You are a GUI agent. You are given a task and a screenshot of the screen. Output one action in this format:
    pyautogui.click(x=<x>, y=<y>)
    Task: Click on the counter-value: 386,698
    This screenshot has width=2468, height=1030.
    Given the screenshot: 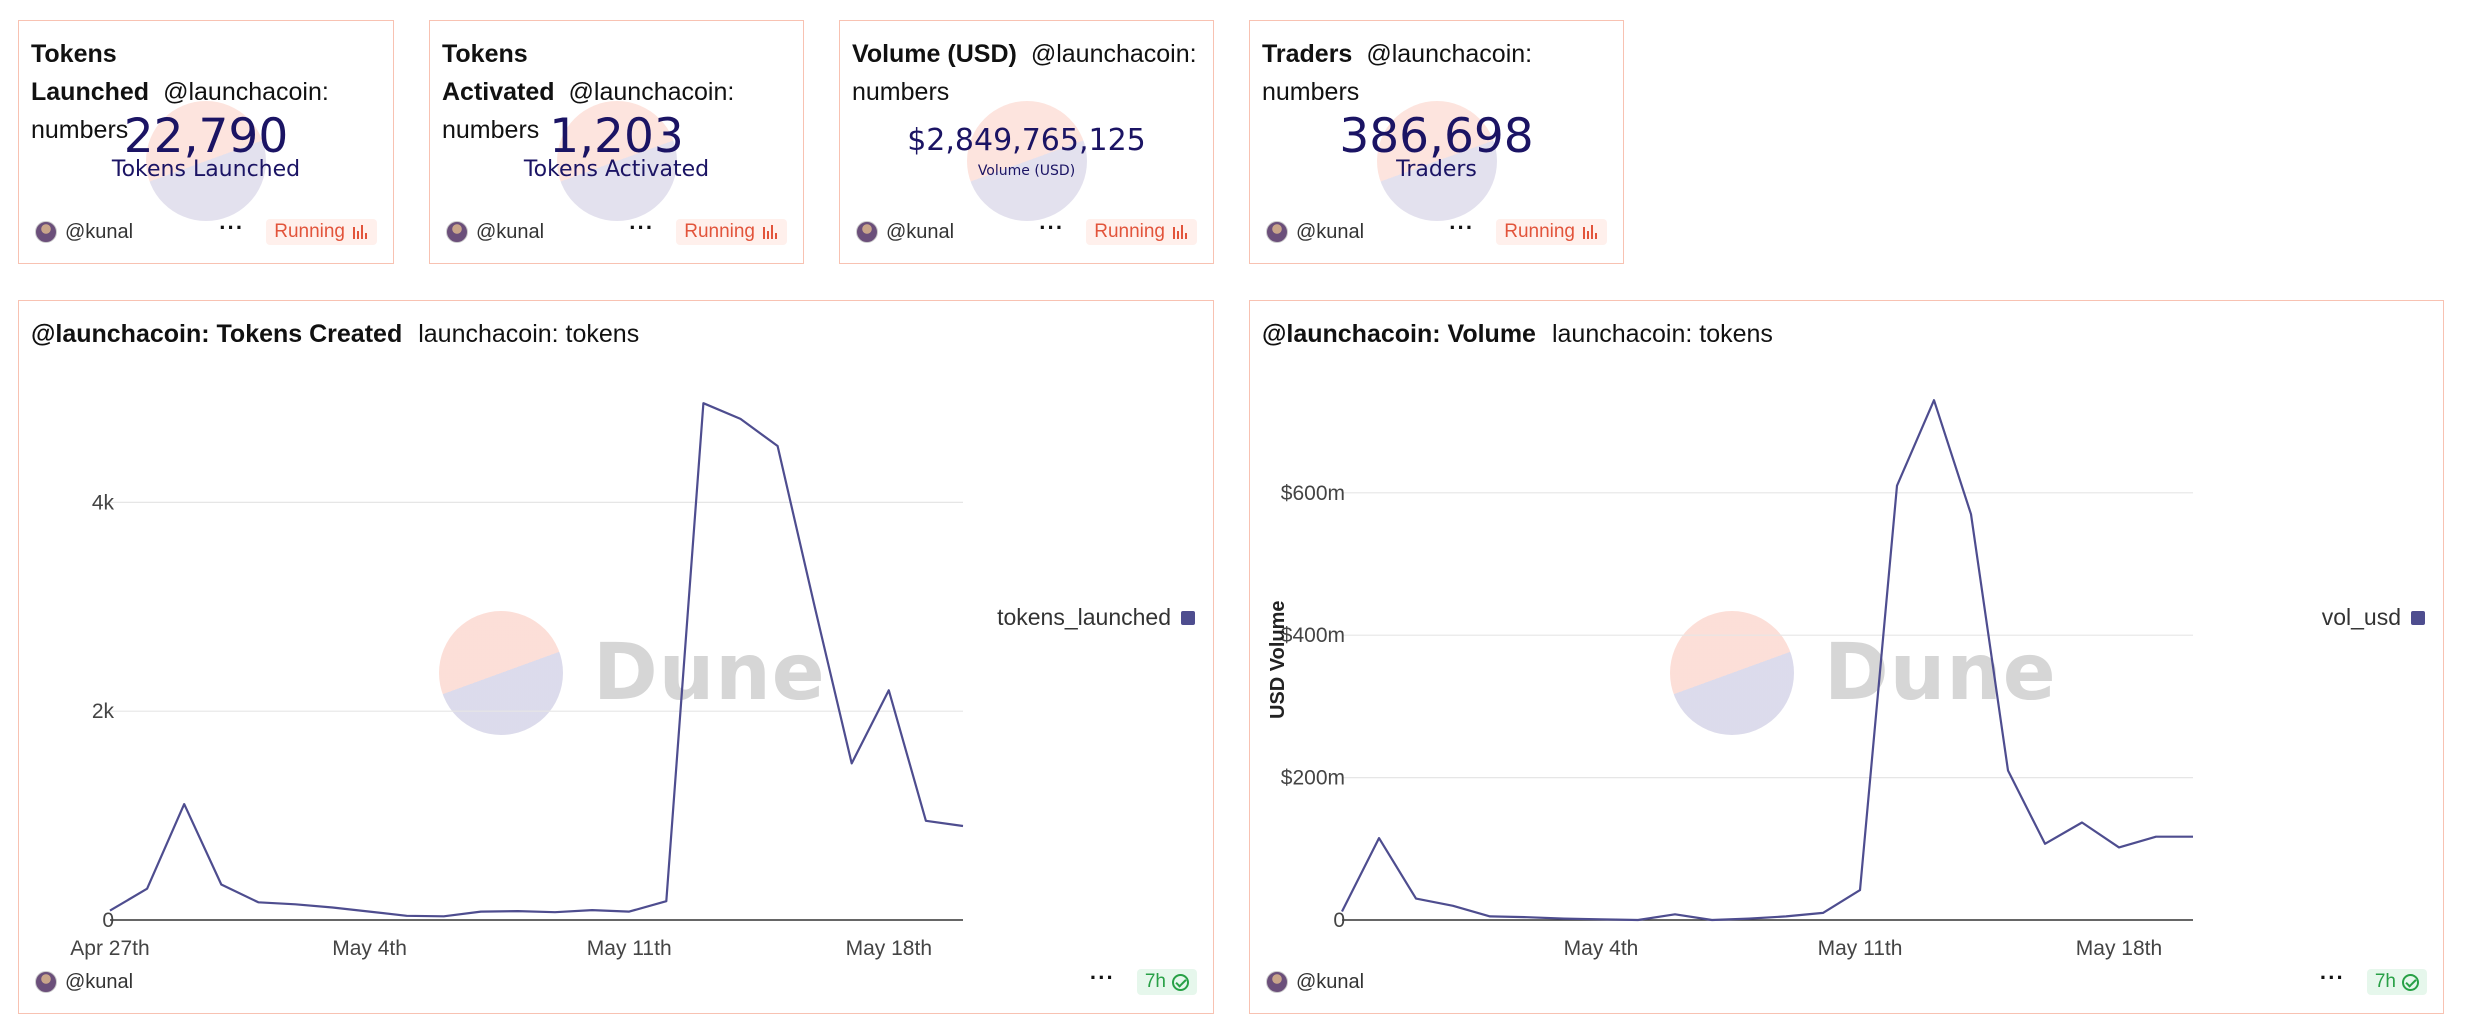 What is the action you would take?
    pyautogui.click(x=1436, y=136)
    